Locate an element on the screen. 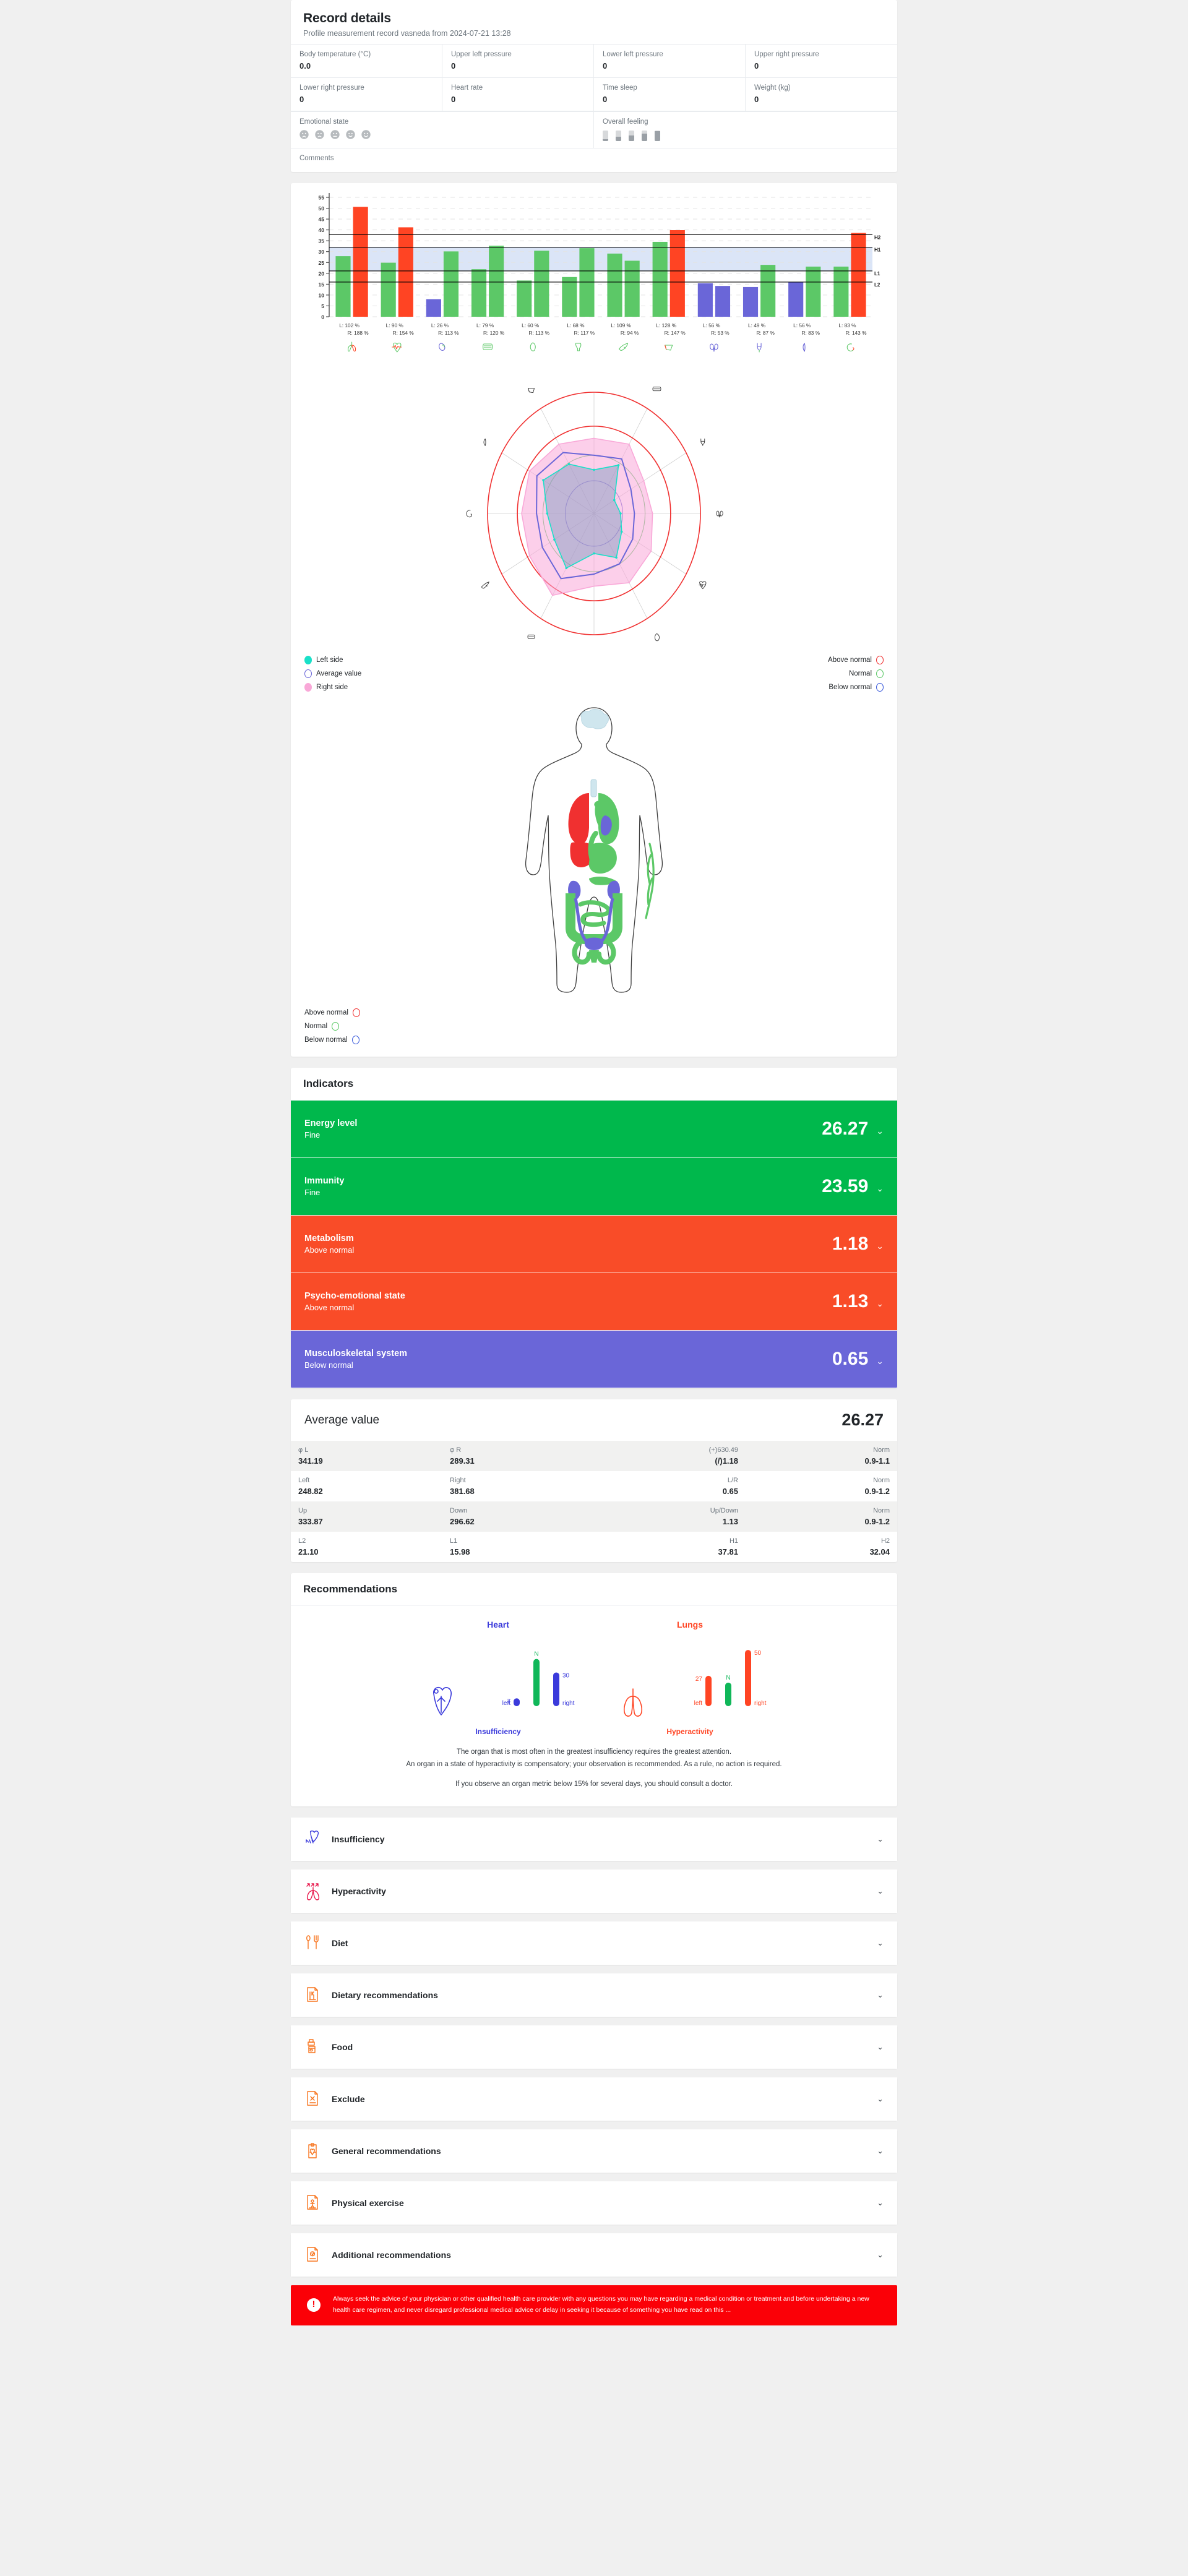  table-cell: φ L 341.19 is located at coordinates (366, 1456).